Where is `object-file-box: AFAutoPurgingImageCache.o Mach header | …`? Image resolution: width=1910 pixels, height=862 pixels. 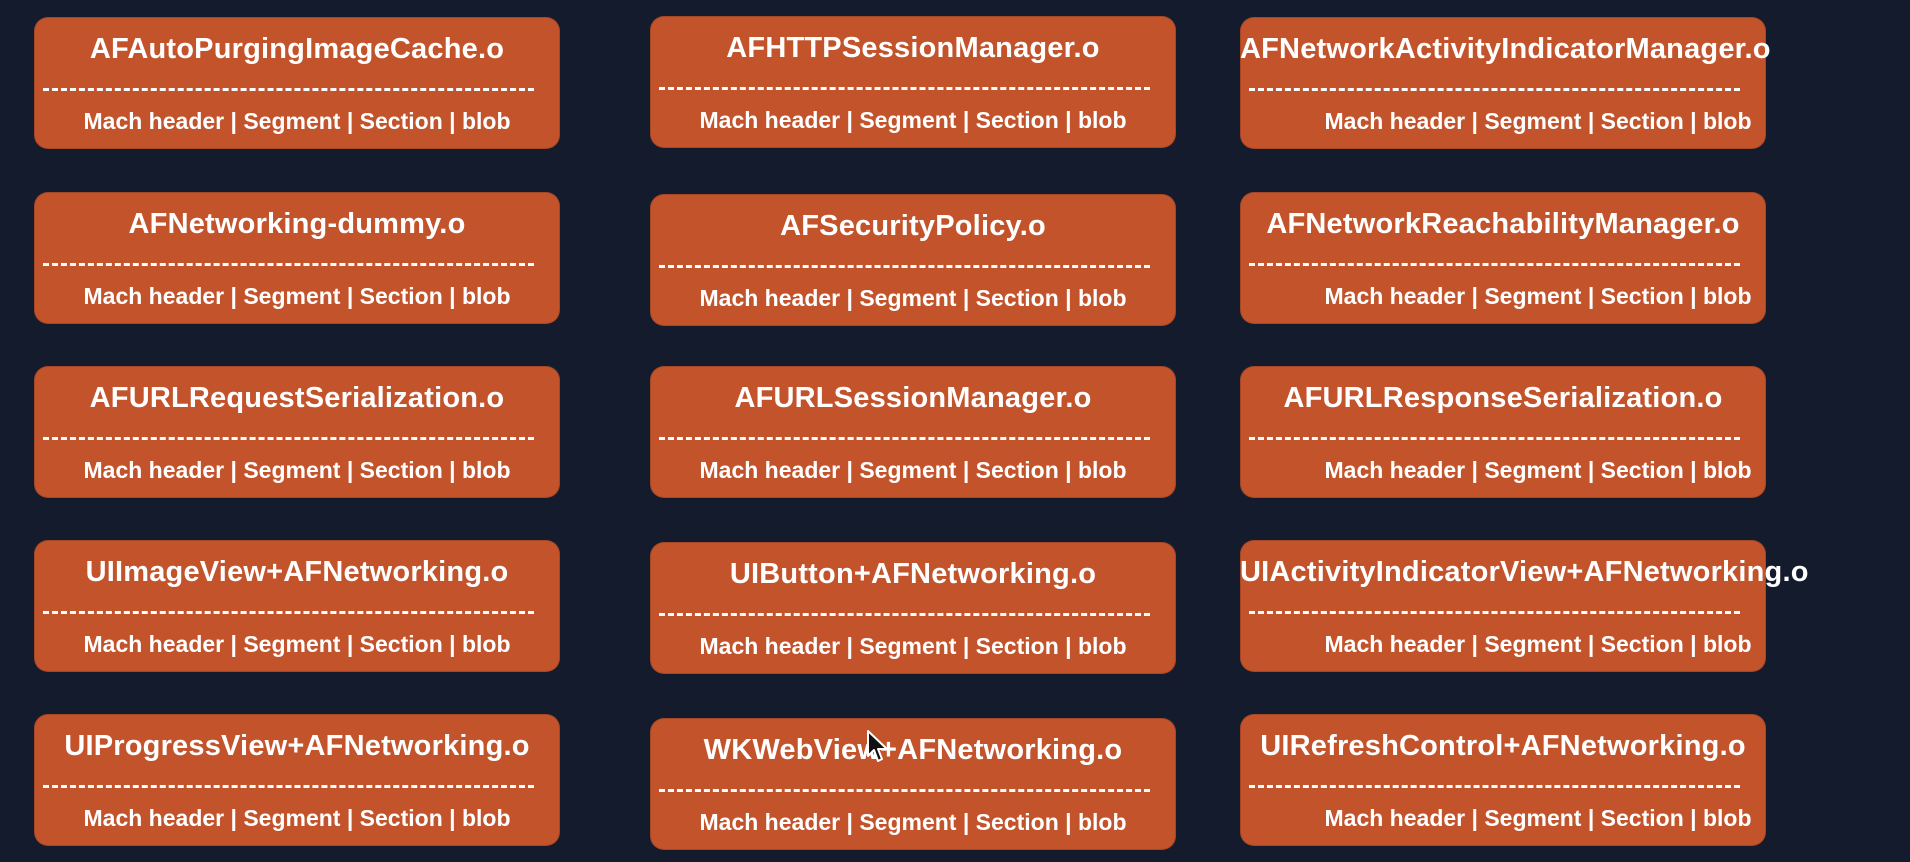
object-file-box: AFAutoPurgingImageCache.o Mach header | … is located at coordinates (297, 83).